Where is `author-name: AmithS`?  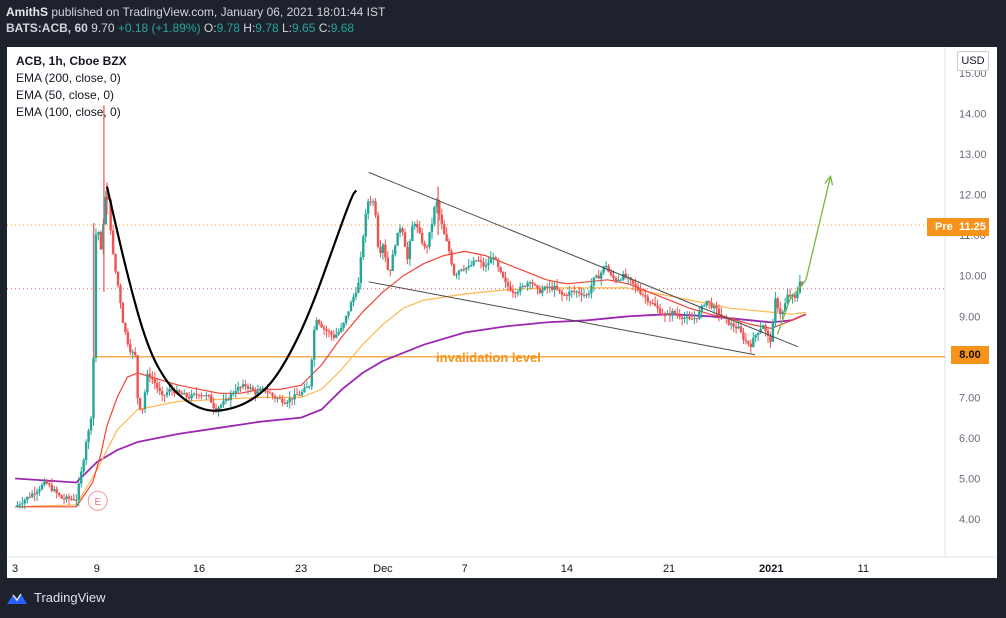
author-name: AmithS is located at coordinates (27, 12).